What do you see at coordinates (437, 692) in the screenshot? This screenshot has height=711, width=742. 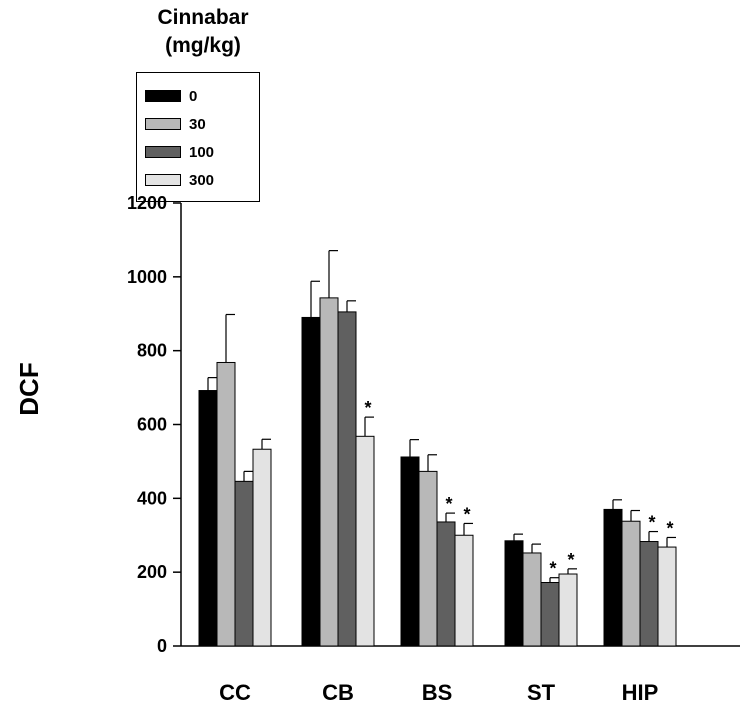 I see `x-tick-label: BS` at bounding box center [437, 692].